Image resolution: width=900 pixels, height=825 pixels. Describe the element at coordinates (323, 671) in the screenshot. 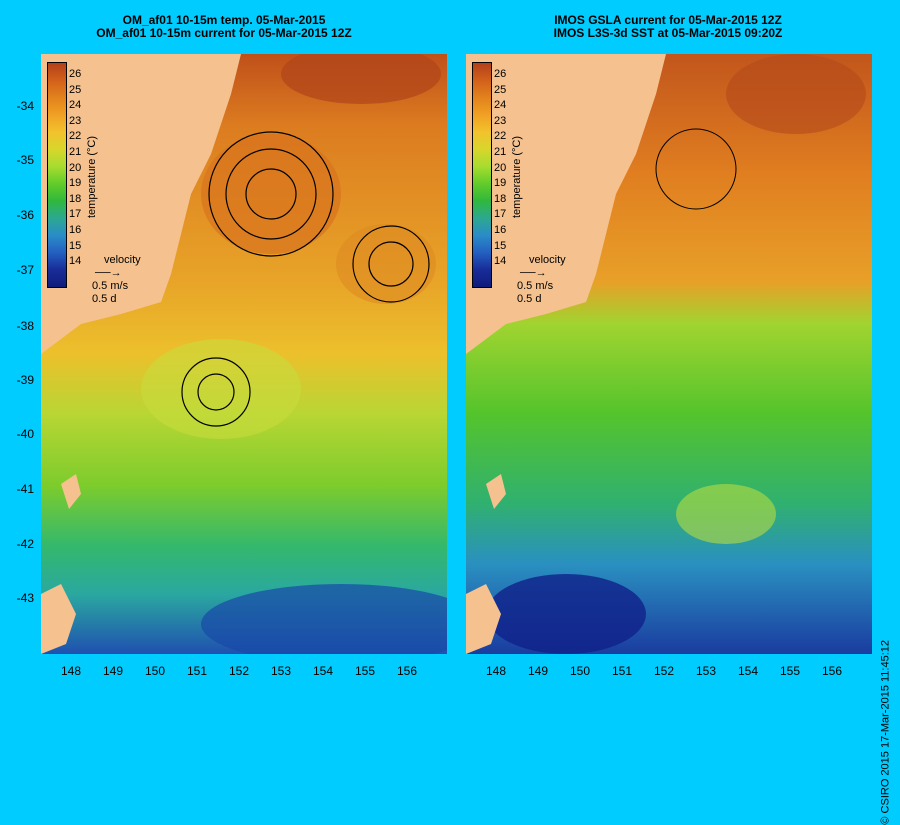

I see `left-x-tick-label: 154` at that location.